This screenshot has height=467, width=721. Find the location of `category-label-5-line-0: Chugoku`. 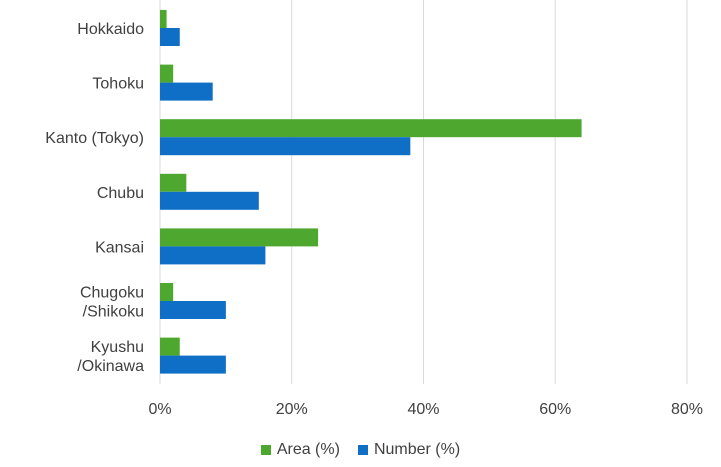

category-label-5-line-0: Chugoku is located at coordinates (112, 293).